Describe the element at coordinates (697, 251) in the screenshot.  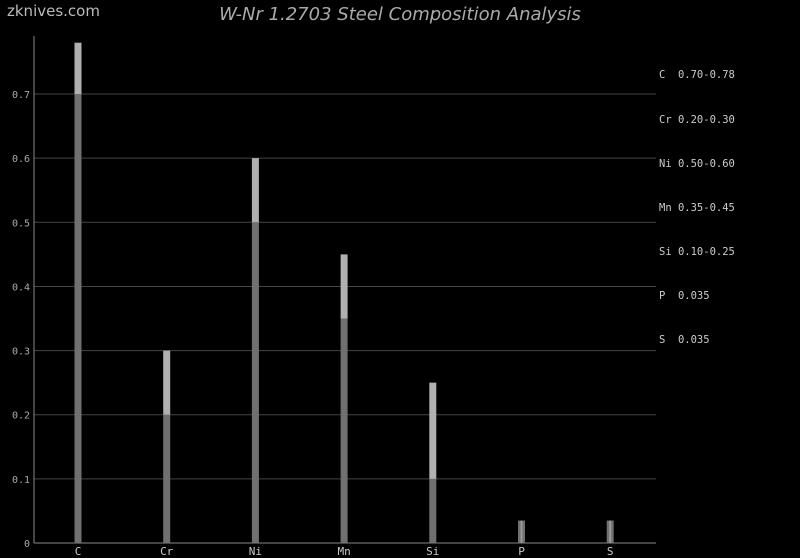
I see `legend-entry: Si 0.10-0.25` at that location.